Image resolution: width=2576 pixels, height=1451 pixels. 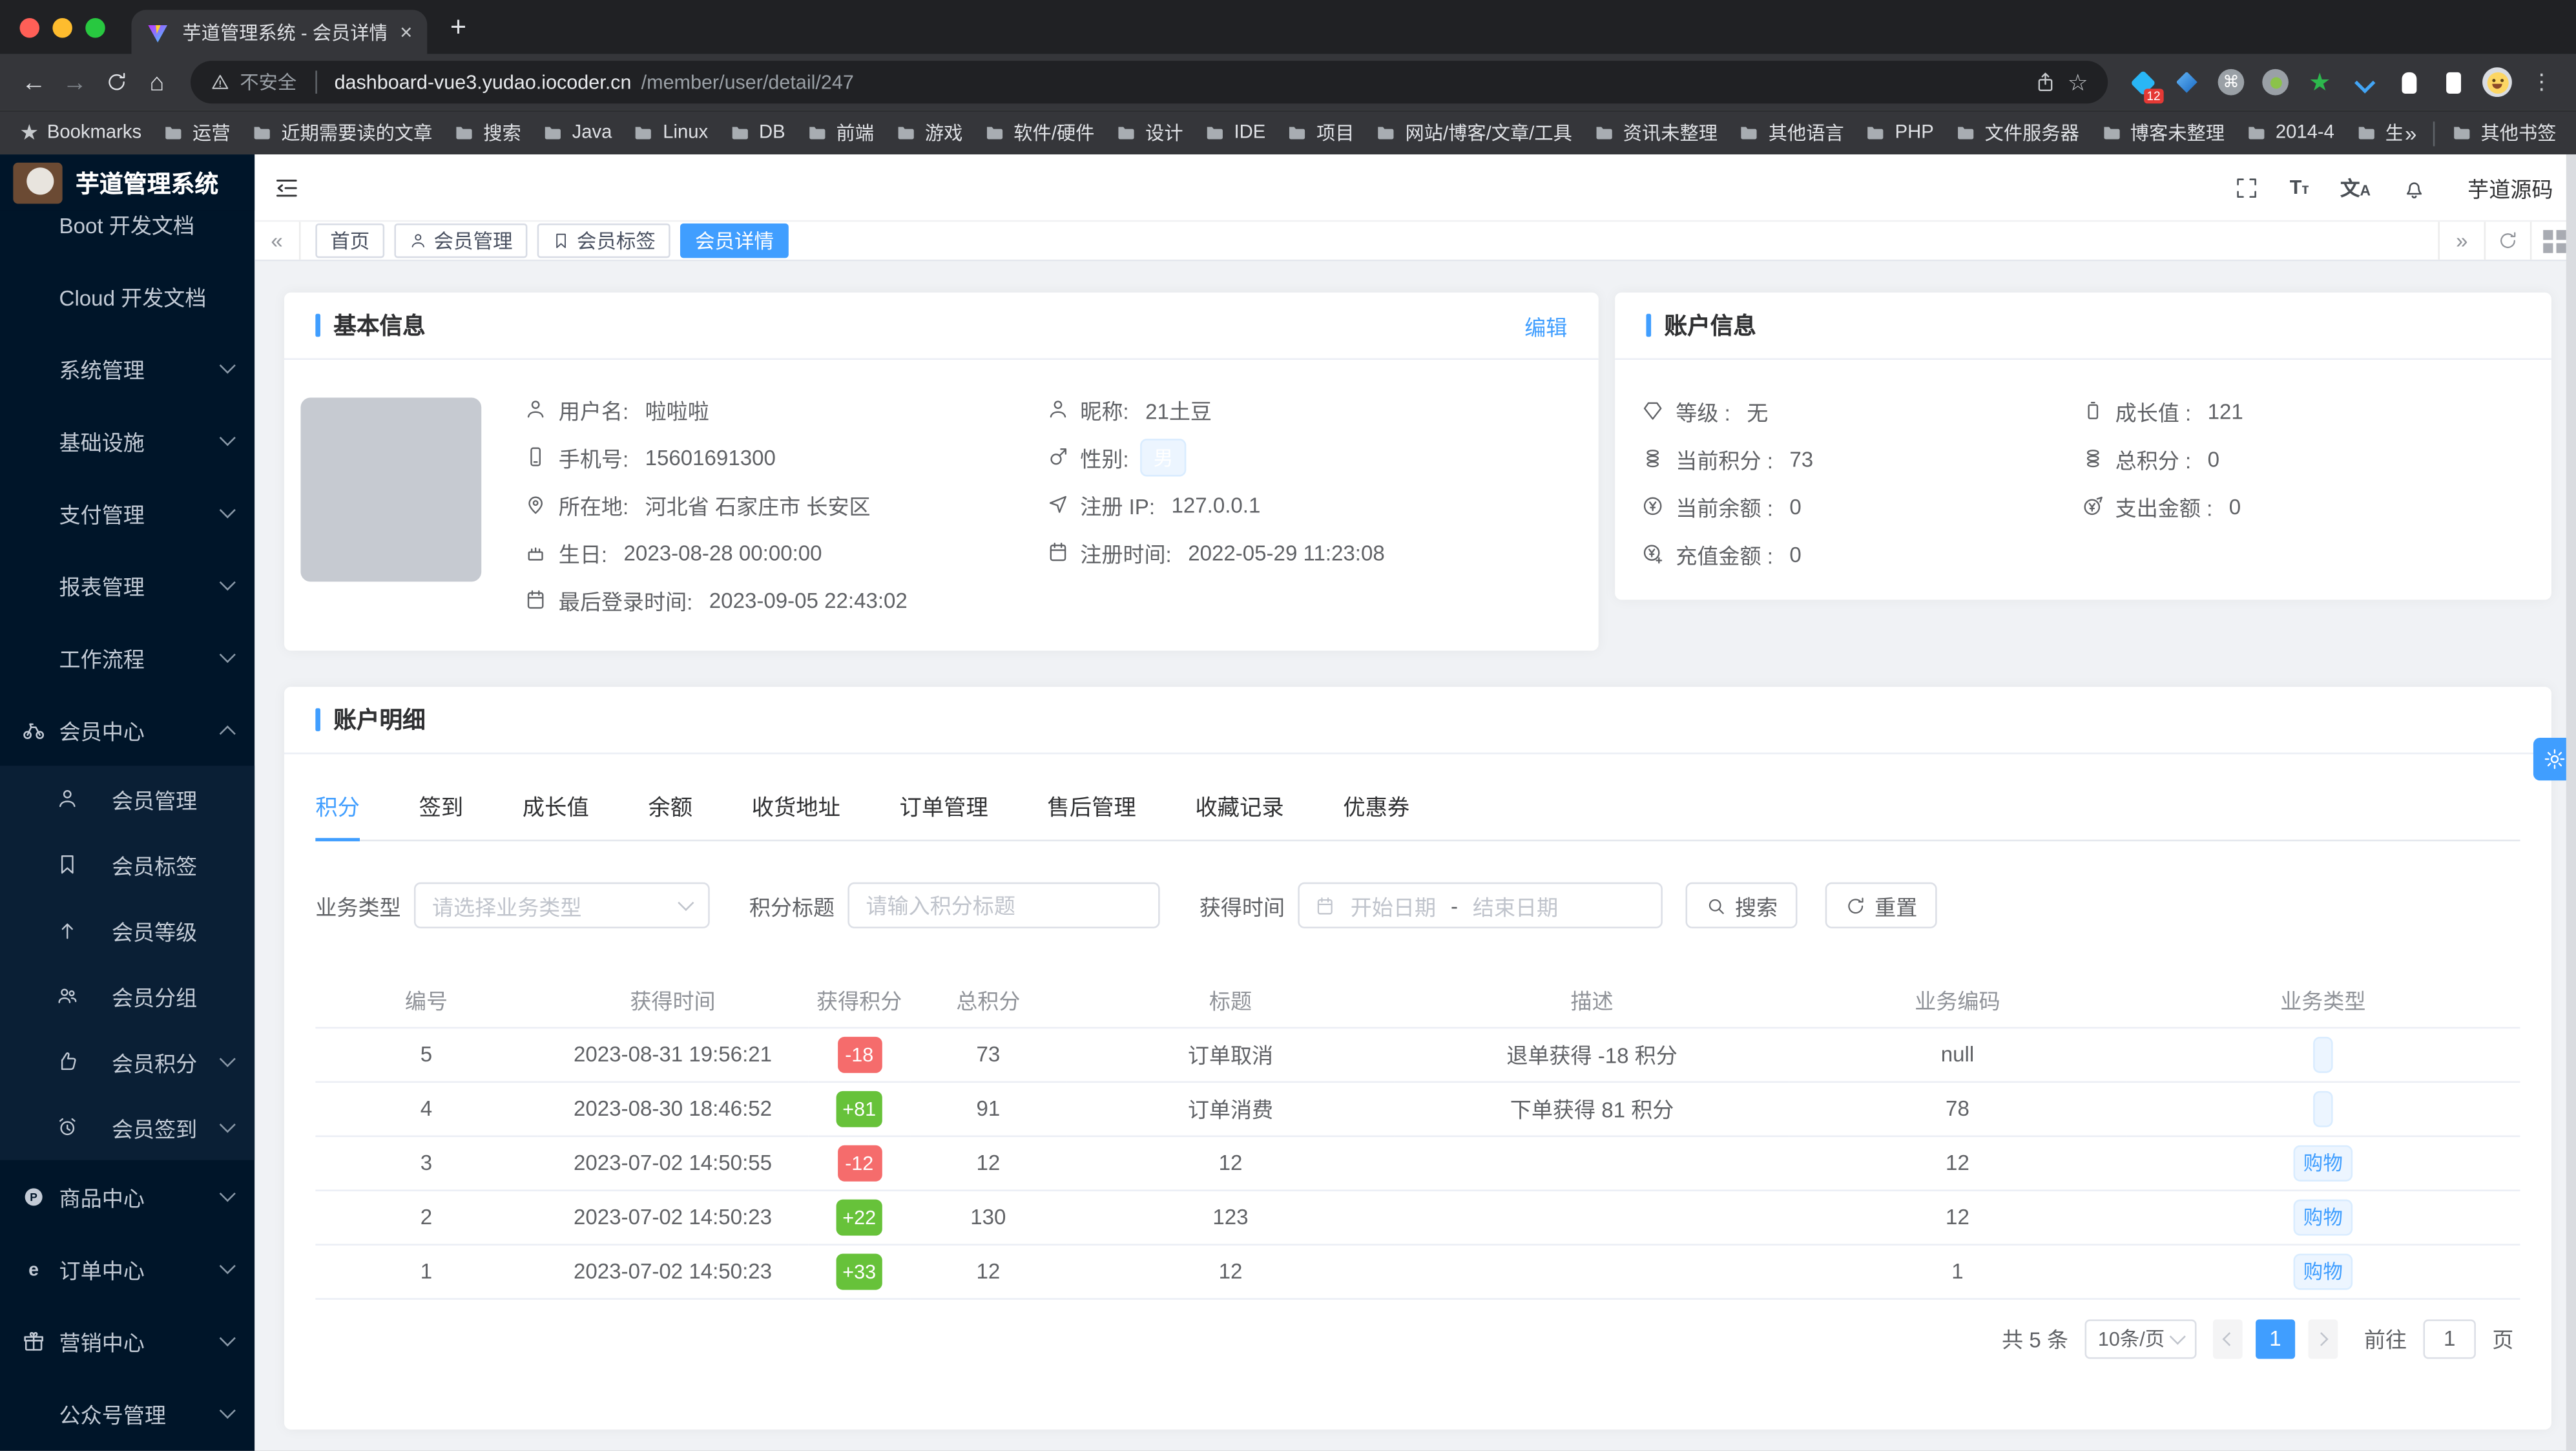 I want to click on next-page-button, so click(x=2323, y=1339).